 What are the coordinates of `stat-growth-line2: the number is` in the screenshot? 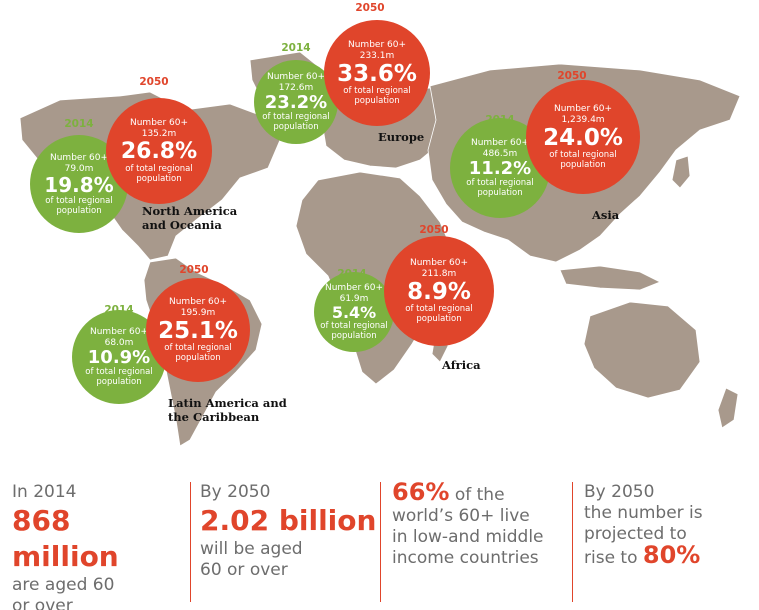 It's located at (643, 513).